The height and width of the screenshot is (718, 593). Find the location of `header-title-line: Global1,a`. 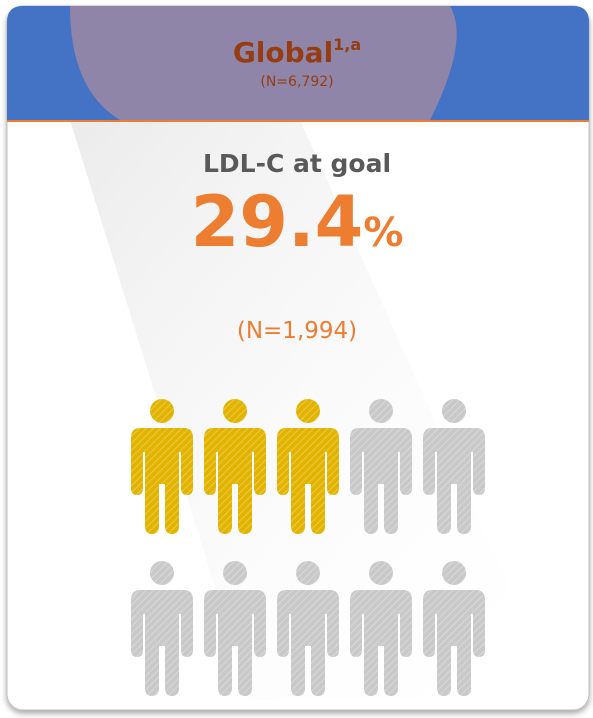

header-title-line: Global1,a is located at coordinates (297, 52).